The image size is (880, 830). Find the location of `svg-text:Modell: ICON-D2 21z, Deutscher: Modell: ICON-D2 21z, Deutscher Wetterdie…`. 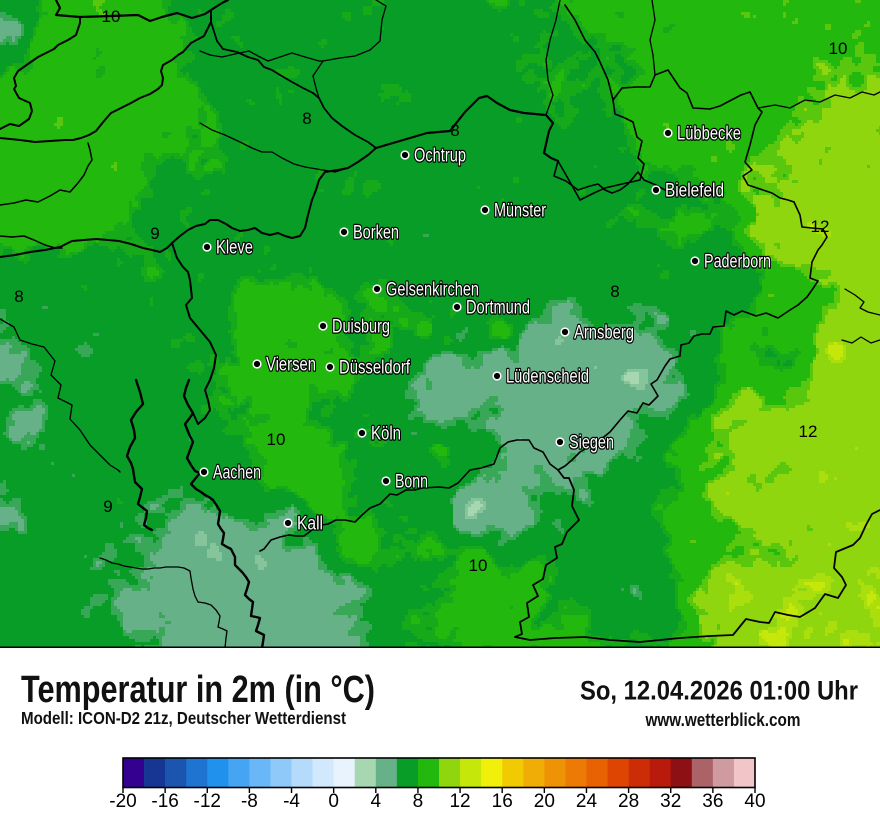

svg-text:Modell: ICON-D2 21z, Deutscher: Modell: ICON-D2 21z, Deutscher Wetterdie… is located at coordinates (183, 718).